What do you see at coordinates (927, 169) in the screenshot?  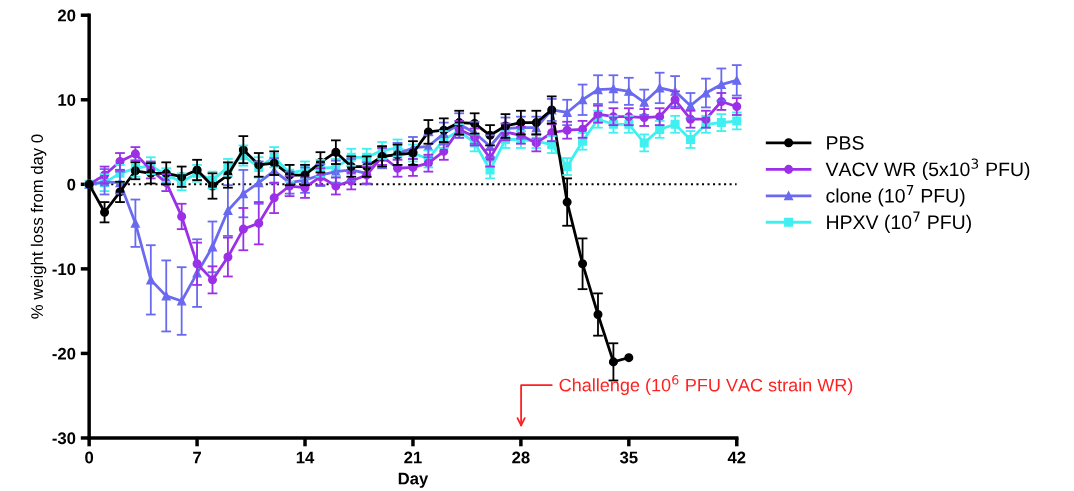 I see `legend-label: VACV WR (5x10$^{3}$ PFU)` at bounding box center [927, 169].